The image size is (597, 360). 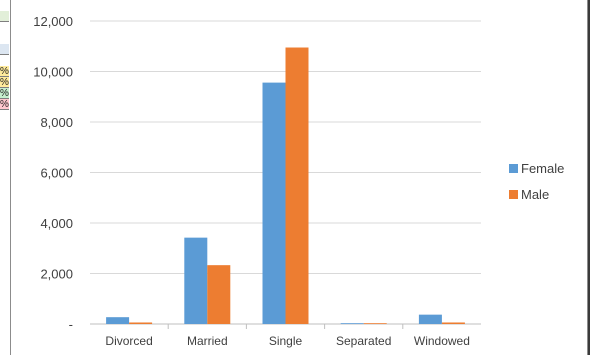 What do you see at coordinates (56, 122) in the screenshot?
I see `y-tick-label: 8,000` at bounding box center [56, 122].